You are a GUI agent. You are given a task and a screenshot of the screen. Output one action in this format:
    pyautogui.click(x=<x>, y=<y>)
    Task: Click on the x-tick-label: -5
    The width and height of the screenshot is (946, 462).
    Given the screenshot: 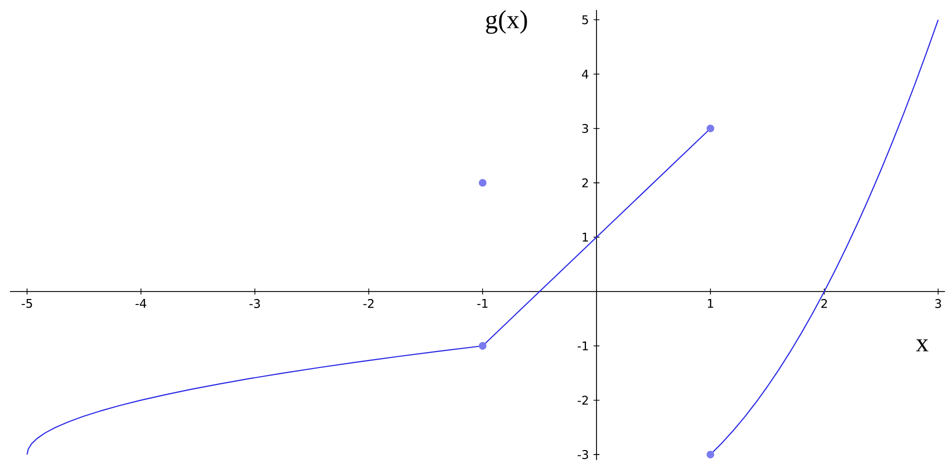 What is the action you would take?
    pyautogui.click(x=27, y=303)
    